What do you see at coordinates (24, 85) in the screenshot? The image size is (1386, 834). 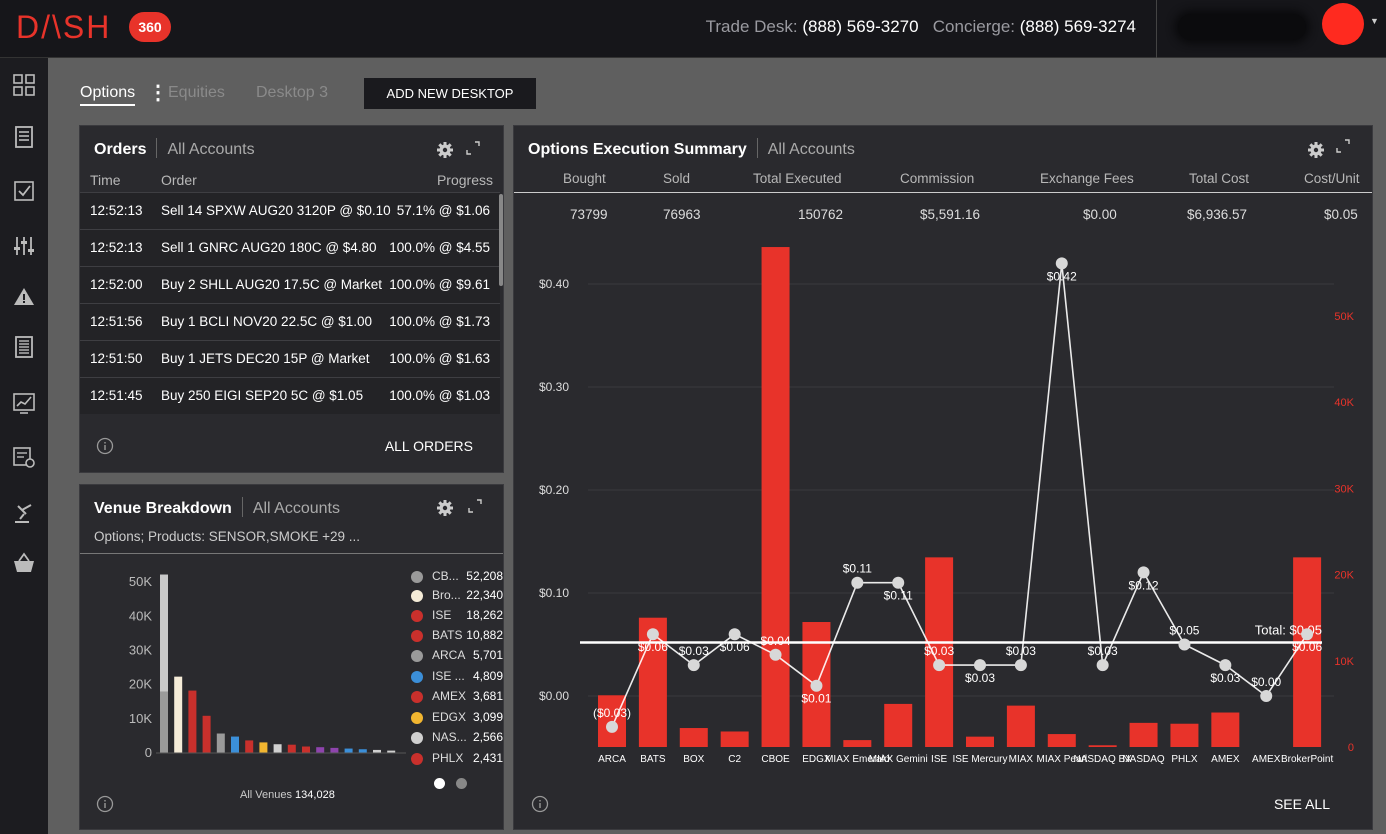 I see `grid-icon` at bounding box center [24, 85].